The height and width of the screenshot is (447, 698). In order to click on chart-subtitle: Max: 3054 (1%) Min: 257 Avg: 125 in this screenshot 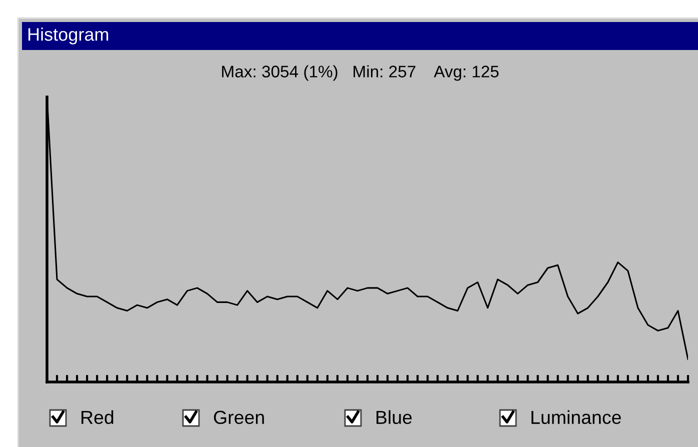, I will do `click(360, 73)`.